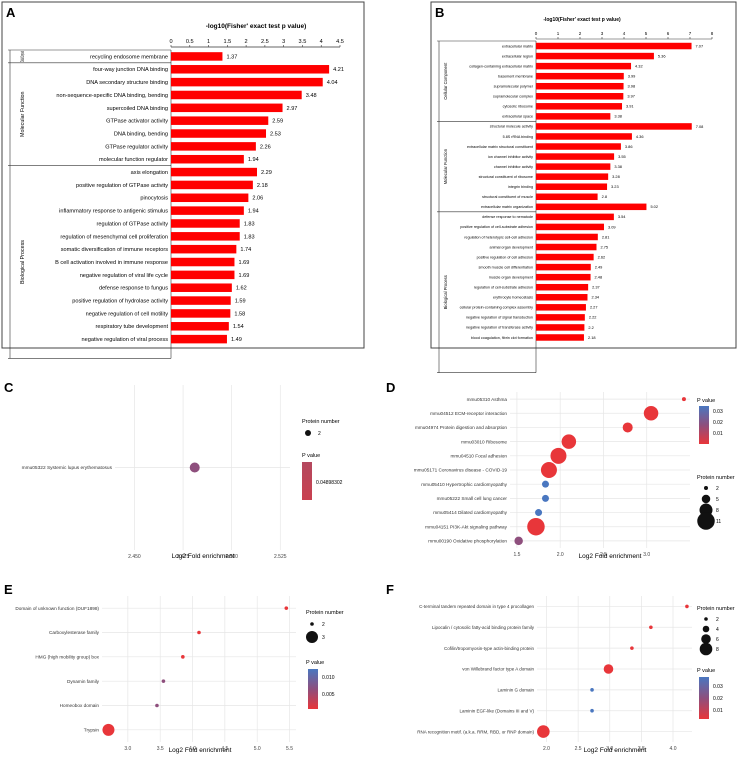 The height and width of the screenshot is (758, 738). I want to click on panel-c-size-legend-dot, so click(308, 433).